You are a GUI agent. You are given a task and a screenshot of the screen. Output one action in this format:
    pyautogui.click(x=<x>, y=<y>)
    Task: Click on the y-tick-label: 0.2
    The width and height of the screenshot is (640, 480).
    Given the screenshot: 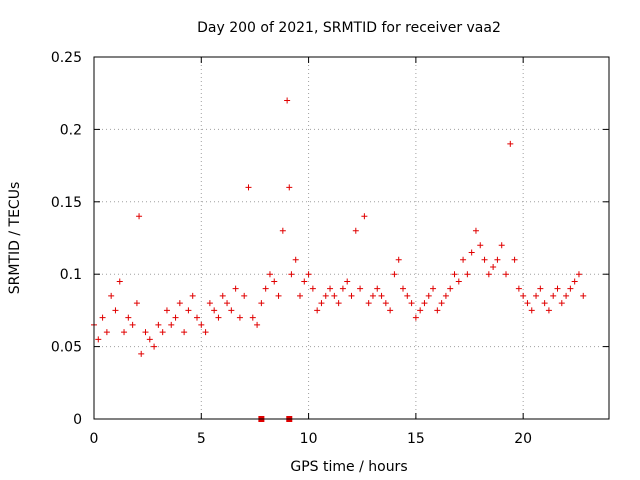 What is the action you would take?
    pyautogui.click(x=71, y=130)
    